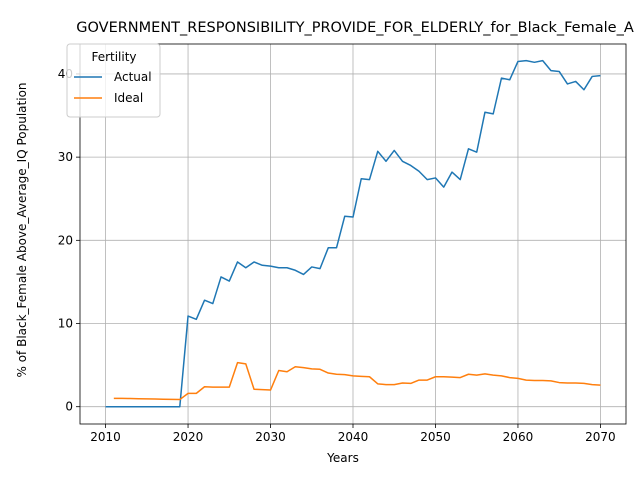 The image size is (640, 485). What do you see at coordinates (69, 407) in the screenshot?
I see `y-tick-label: 0` at bounding box center [69, 407].